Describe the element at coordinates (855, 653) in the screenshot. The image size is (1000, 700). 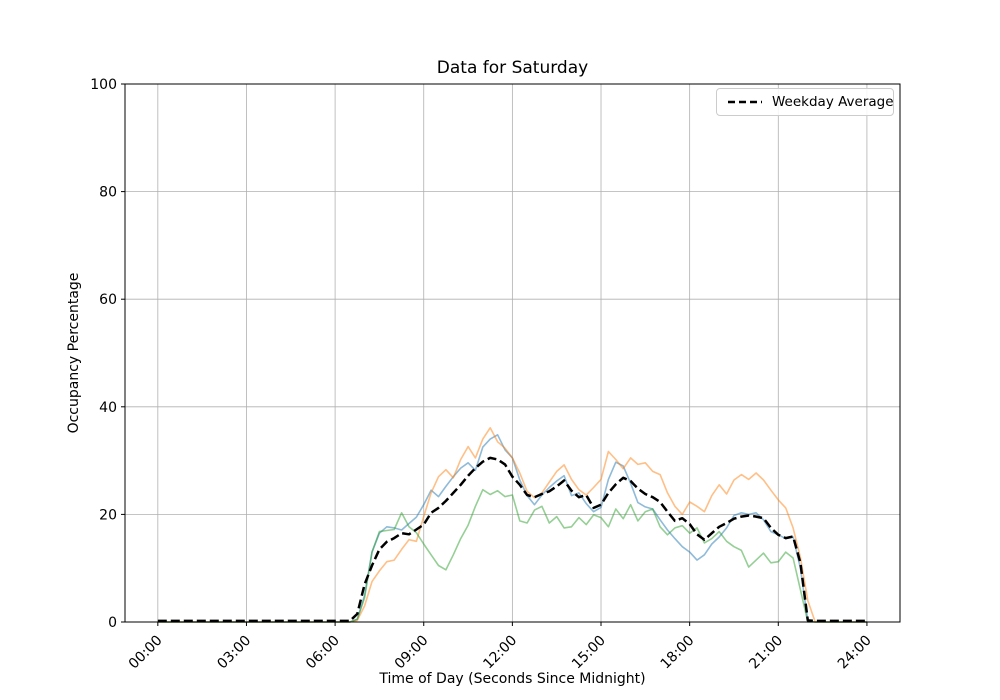
I see `x-tick-label: 24:00` at that location.